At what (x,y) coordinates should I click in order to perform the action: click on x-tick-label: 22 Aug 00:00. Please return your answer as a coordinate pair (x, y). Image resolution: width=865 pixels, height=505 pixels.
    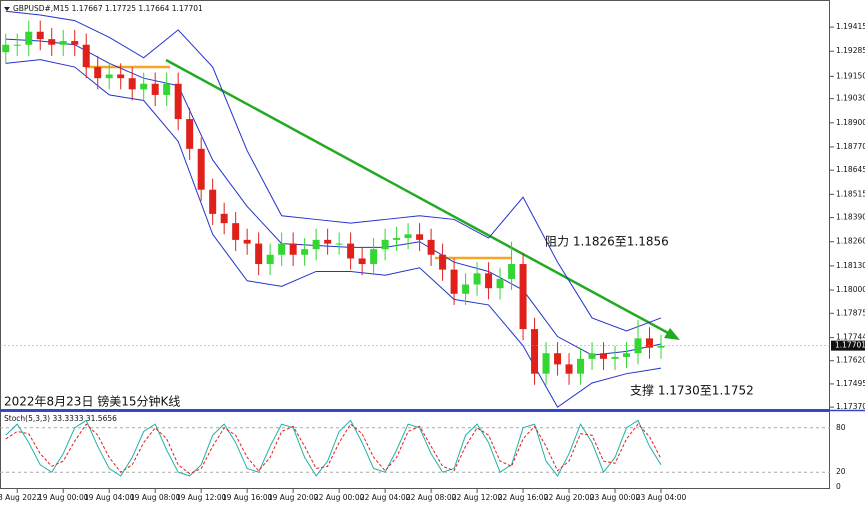
    Looking at the image, I should click on (339, 497).